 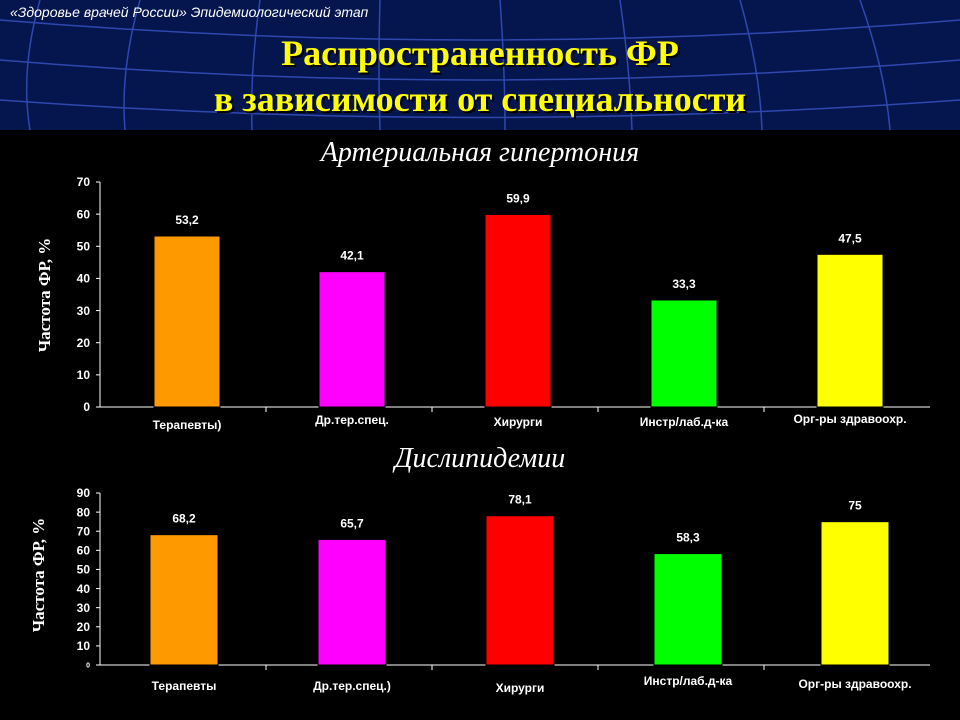 What do you see at coordinates (84, 279) in the screenshot?
I see `chart1-y-tick-label: 40` at bounding box center [84, 279].